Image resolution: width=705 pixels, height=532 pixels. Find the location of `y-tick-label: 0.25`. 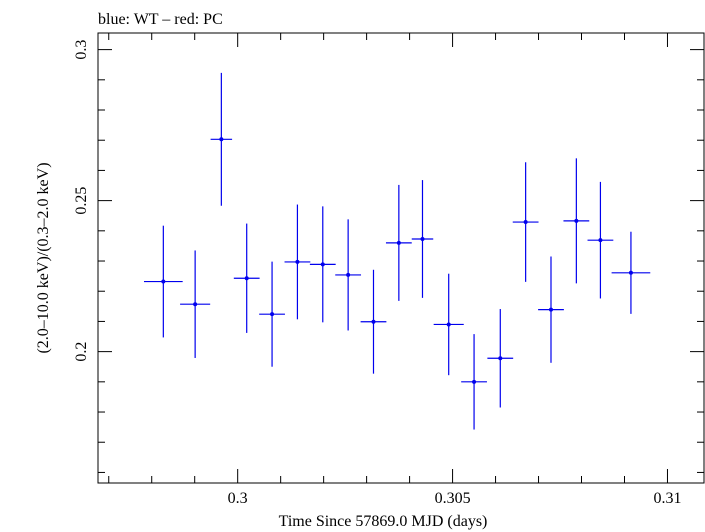

y-tick-label: 0.25 is located at coordinates (81, 201).